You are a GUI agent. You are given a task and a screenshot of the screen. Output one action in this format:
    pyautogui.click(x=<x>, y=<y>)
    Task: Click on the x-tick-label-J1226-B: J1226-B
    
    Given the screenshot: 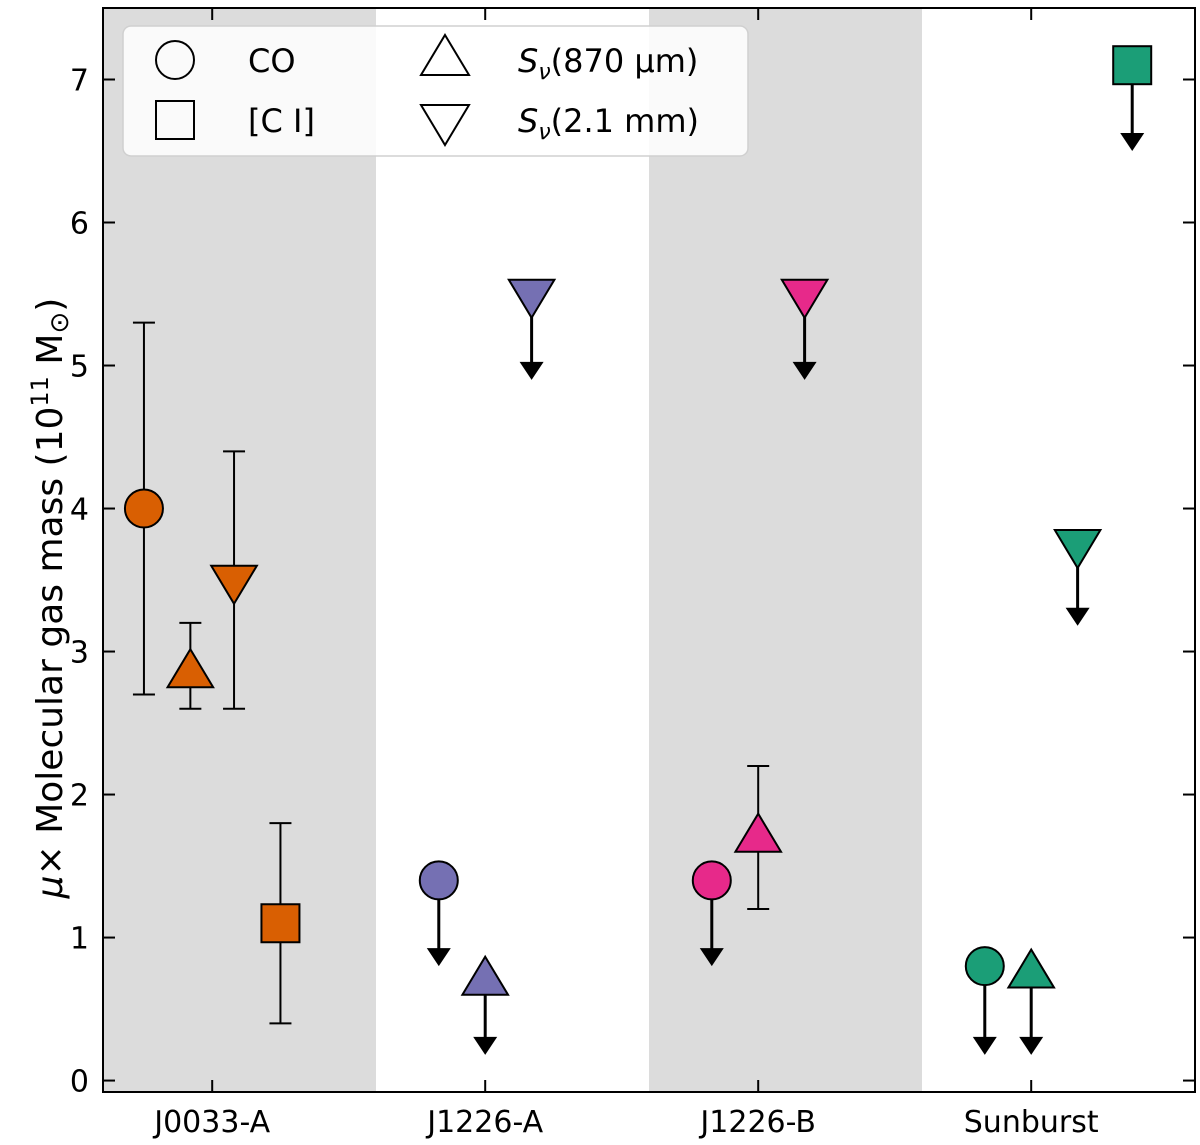 What is the action you would take?
    pyautogui.click(x=757, y=1122)
    